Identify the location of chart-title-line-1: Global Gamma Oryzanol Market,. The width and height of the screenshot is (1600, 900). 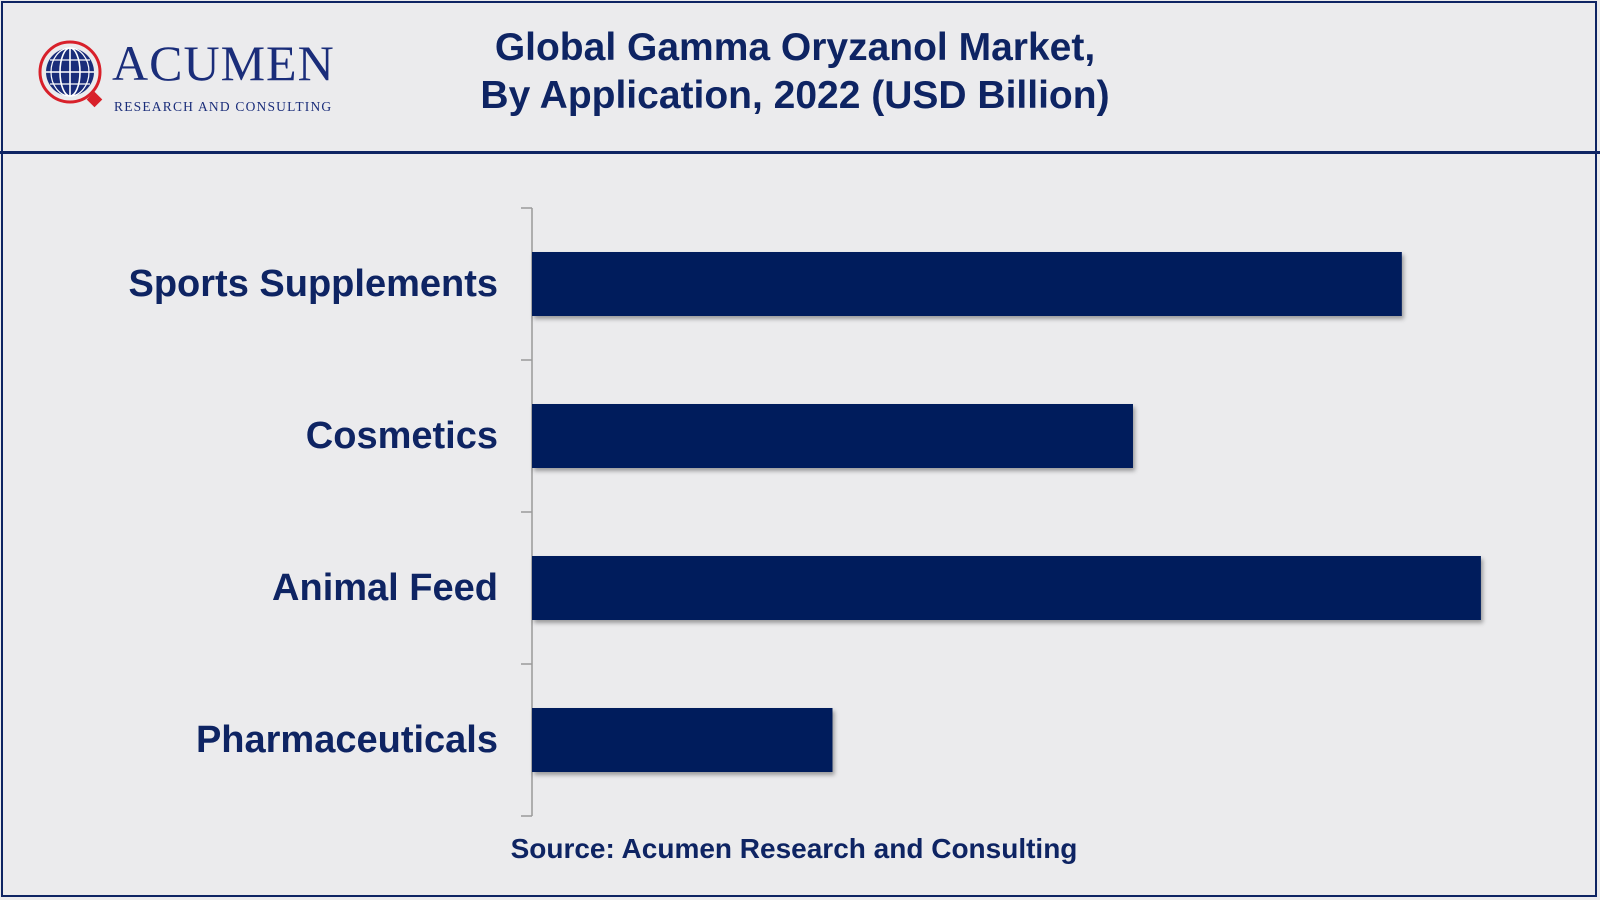
(795, 47).